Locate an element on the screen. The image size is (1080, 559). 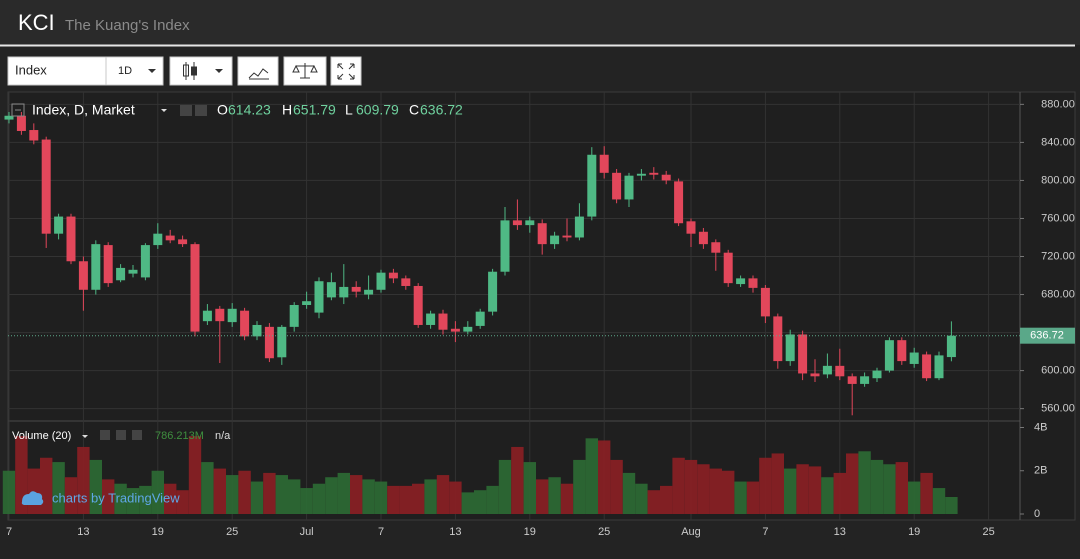
ohlc-value: 609.79 is located at coordinates (377, 110).